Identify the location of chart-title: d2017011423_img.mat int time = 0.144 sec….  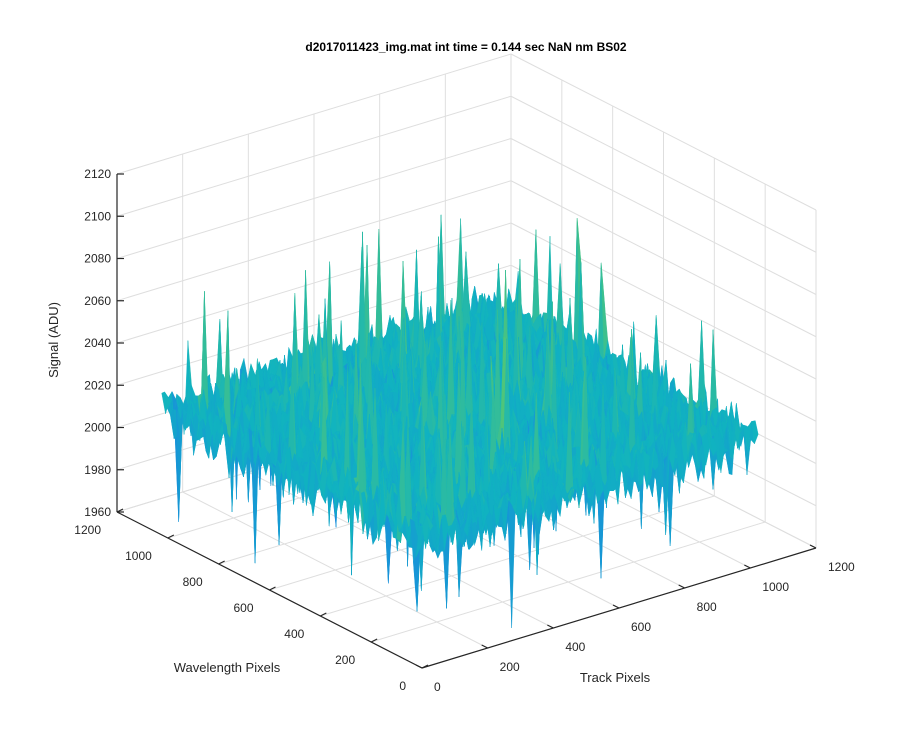
(466, 47).